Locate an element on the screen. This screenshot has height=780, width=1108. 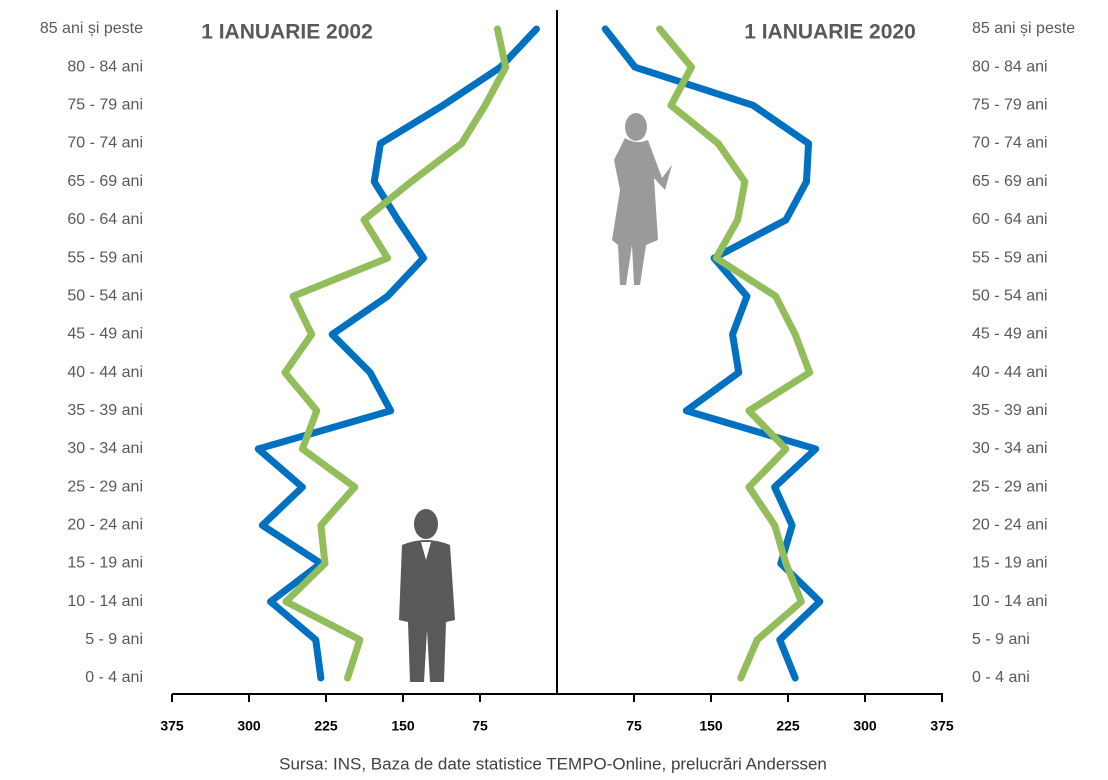
y-label-right: 75 - 79 ani is located at coordinates (1010, 105).